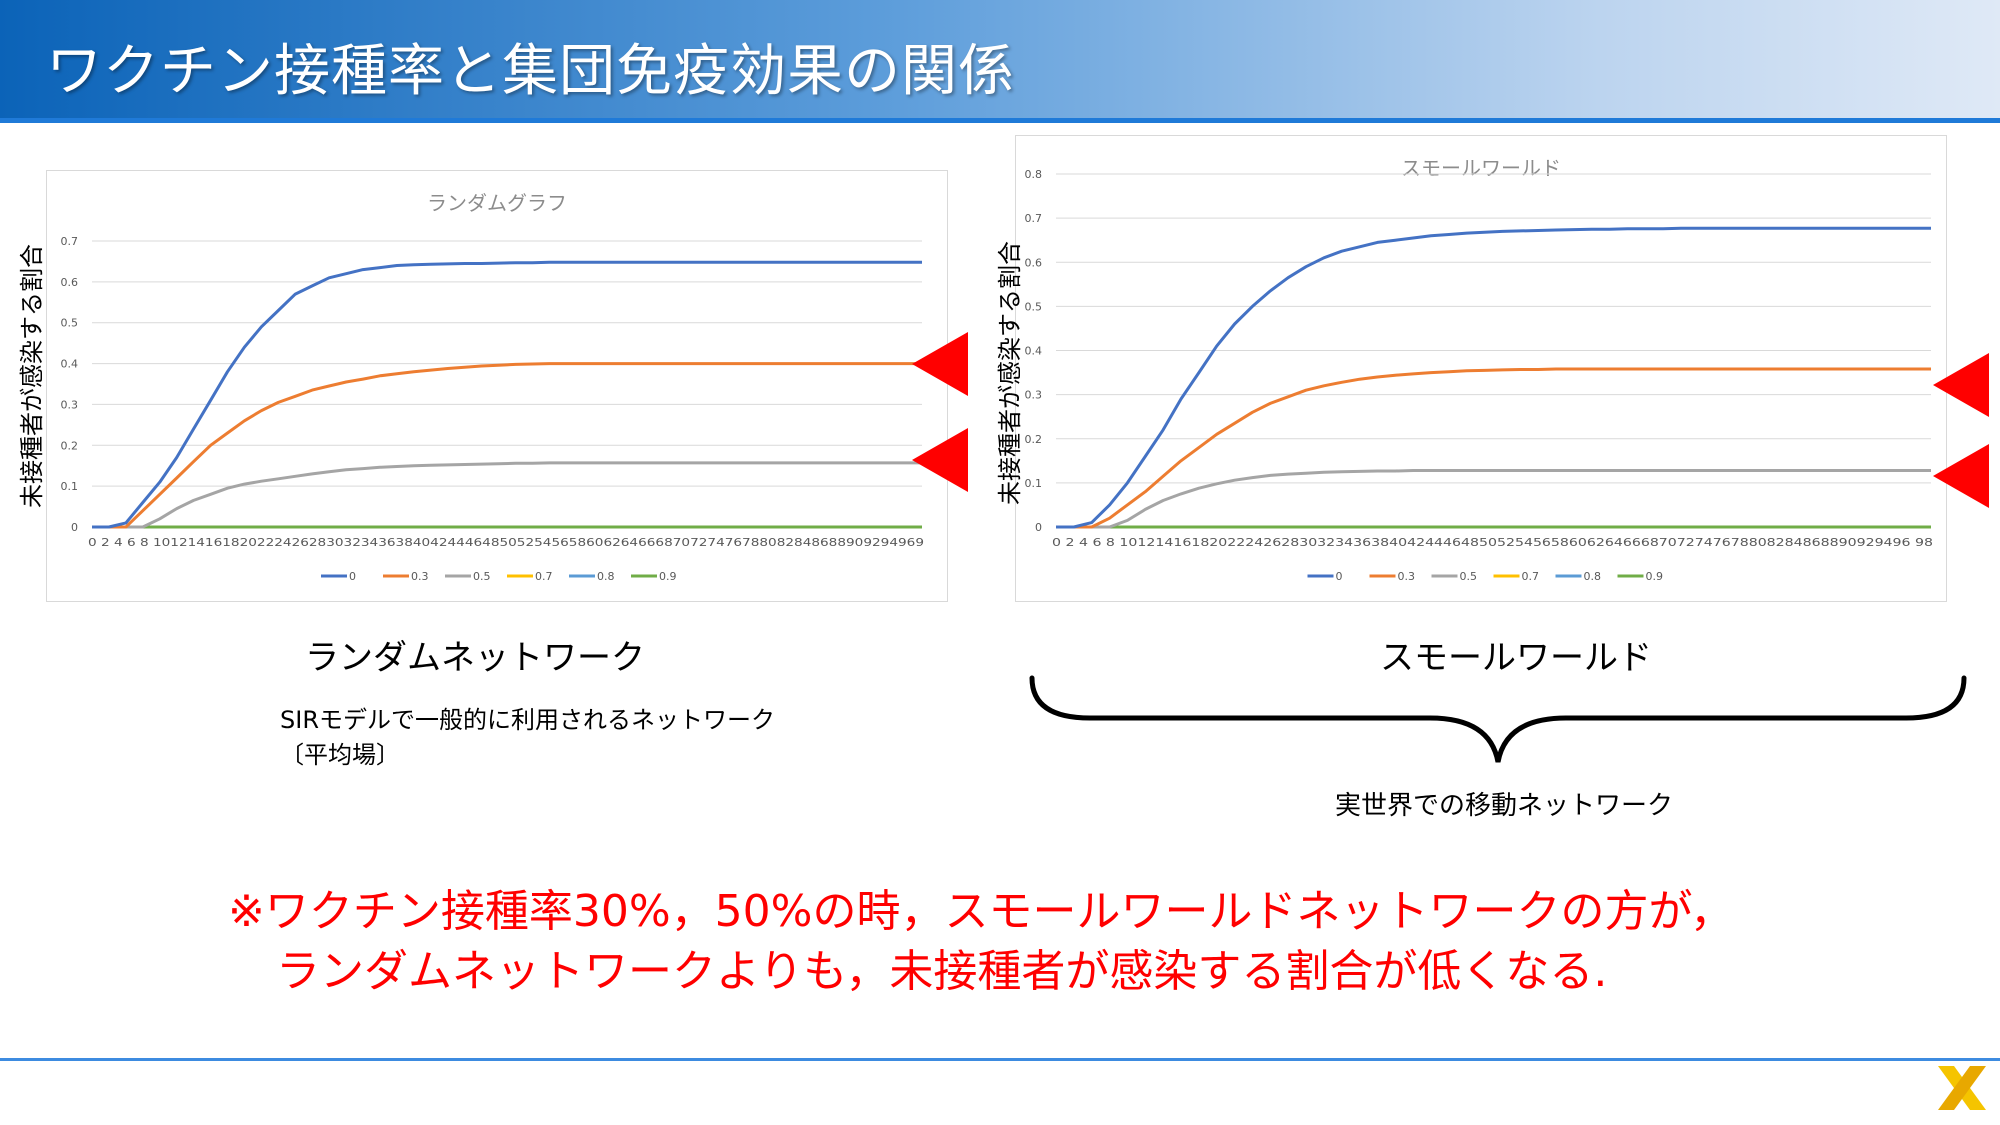  I want to click on curly-brace, so click(1498, 719).